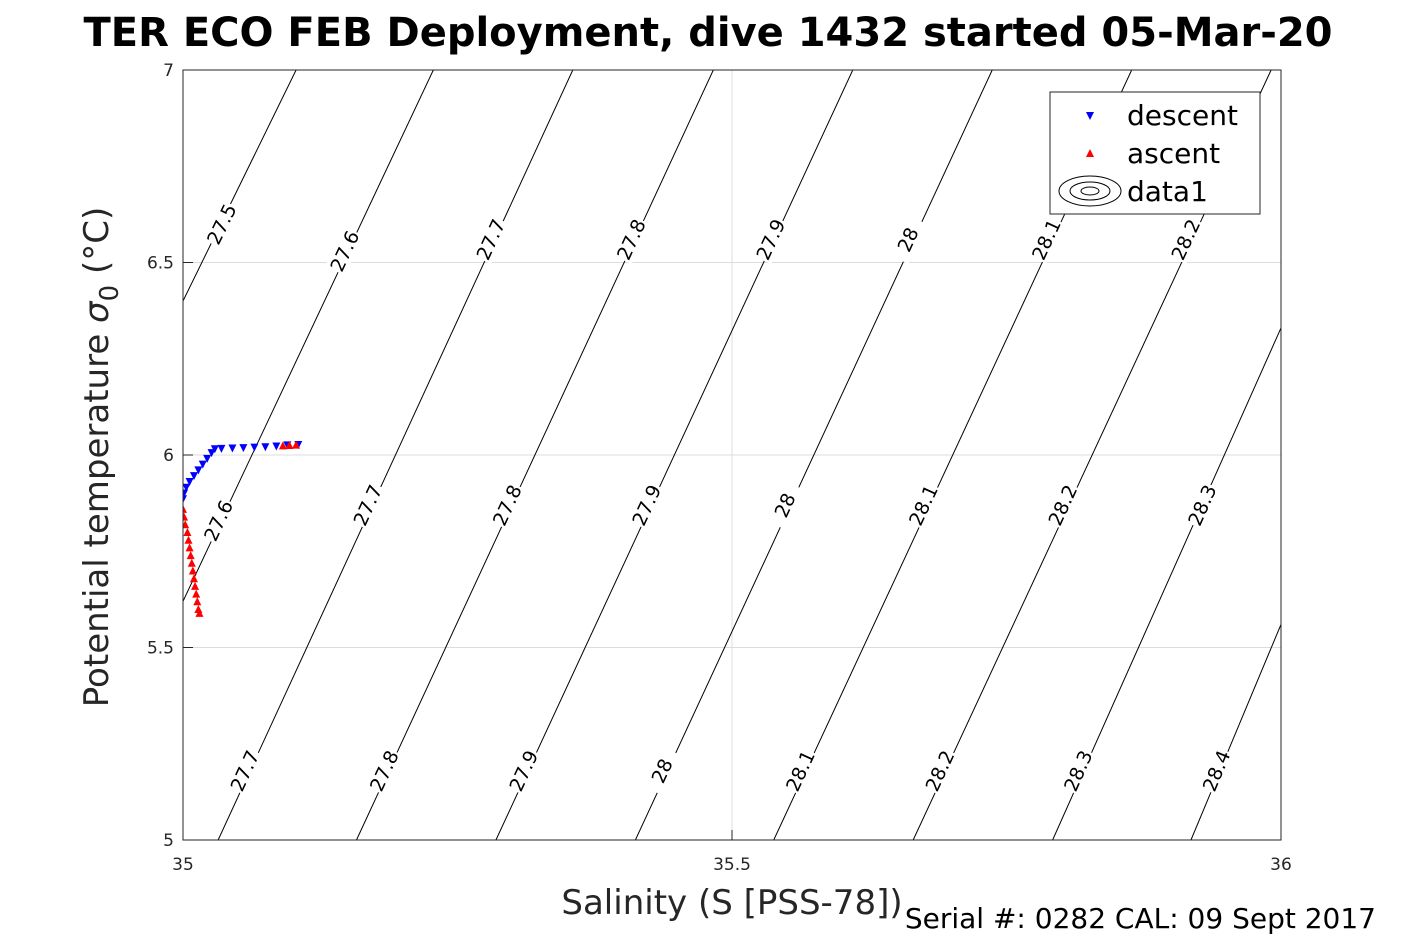 This screenshot has width=1417, height=945. I want to click on legend: descent ascent data1, so click(1155, 153).